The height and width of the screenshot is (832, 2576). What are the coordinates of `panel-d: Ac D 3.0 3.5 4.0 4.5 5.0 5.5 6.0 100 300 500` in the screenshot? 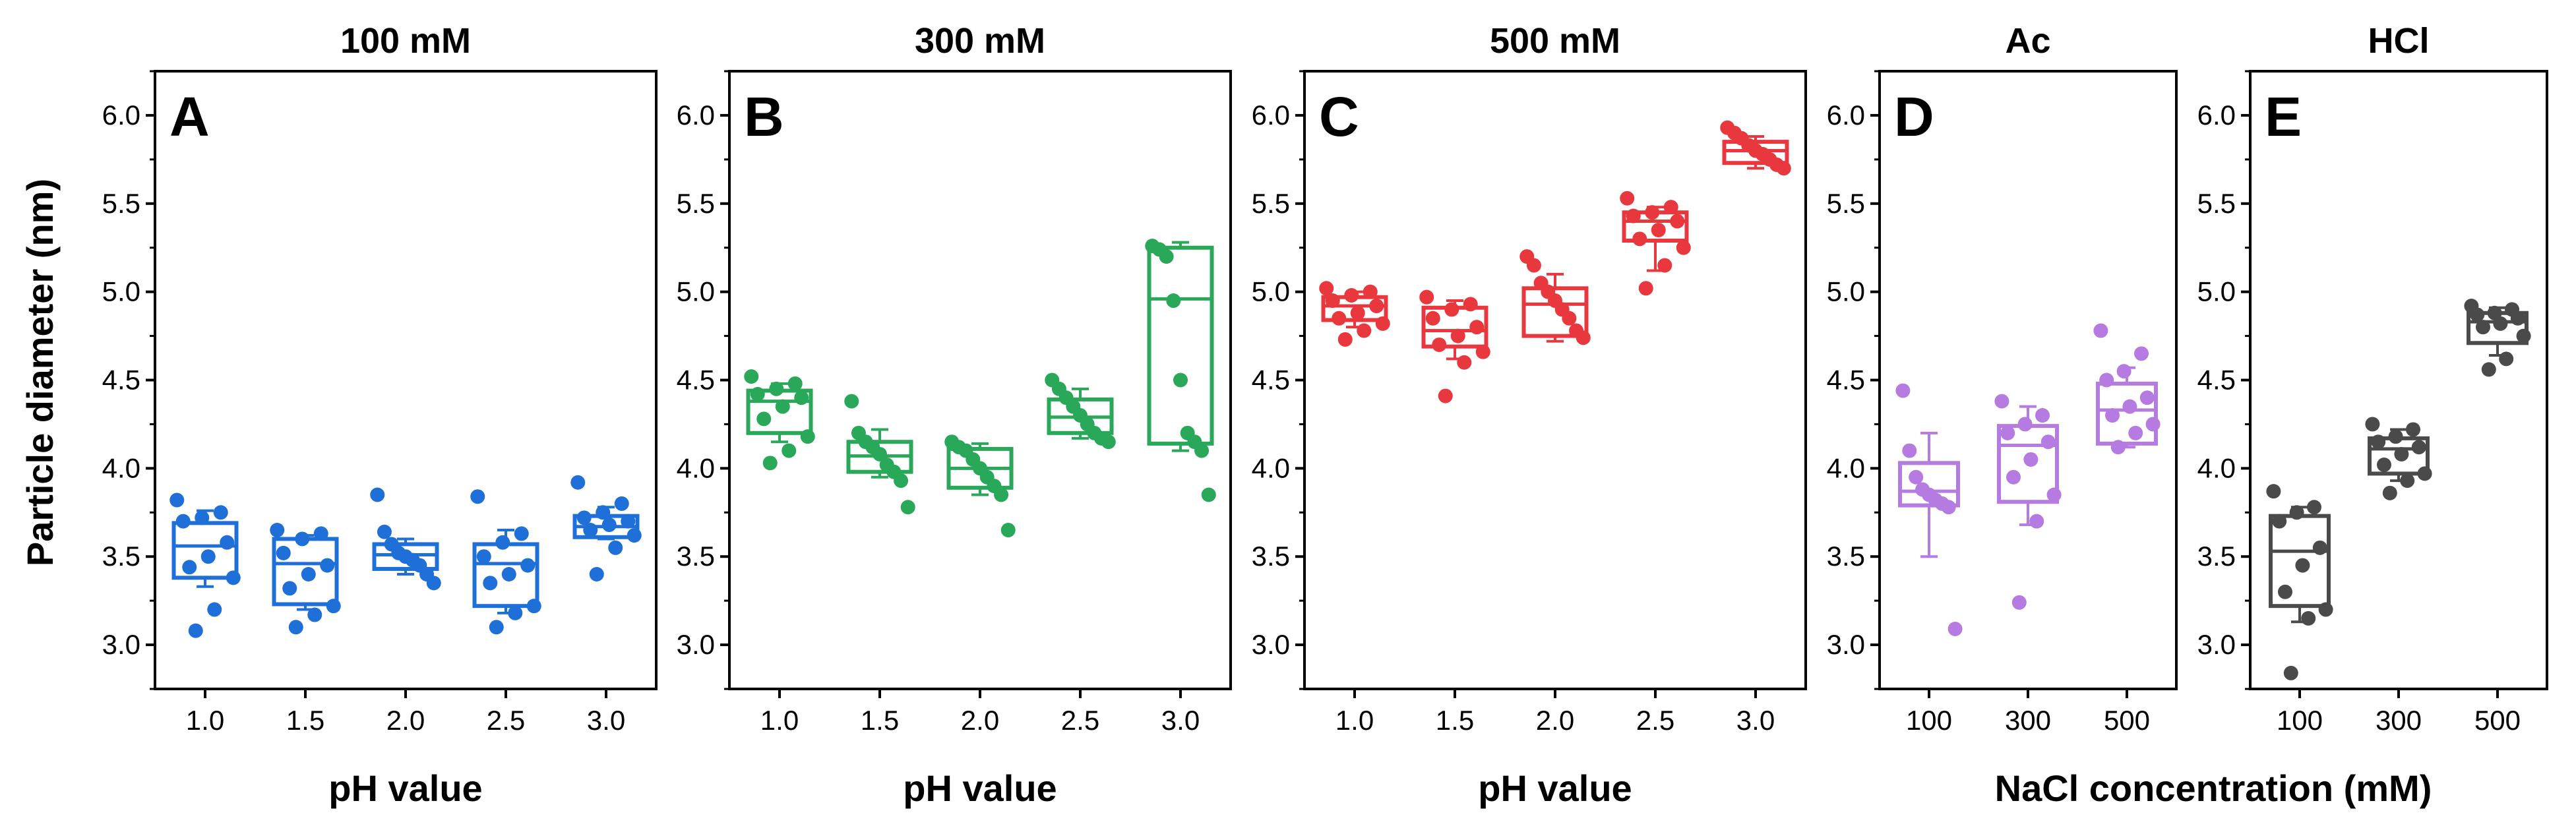 It's located at (2002, 378).